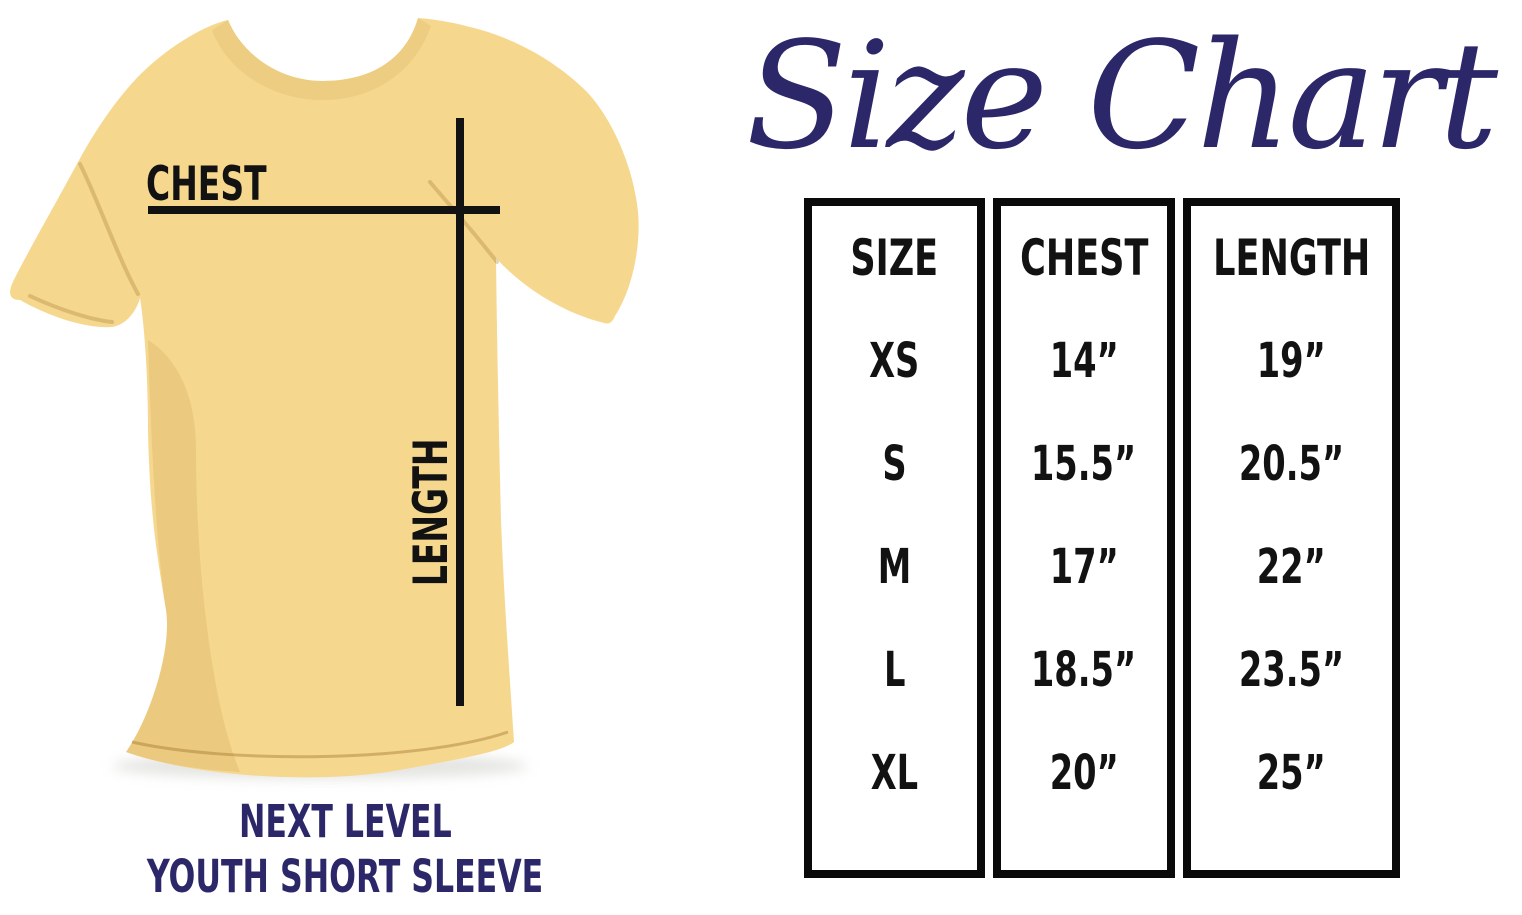 This screenshot has height=915, width=1522. I want to click on column-header-chest-text: CHEST, so click(1084, 257).